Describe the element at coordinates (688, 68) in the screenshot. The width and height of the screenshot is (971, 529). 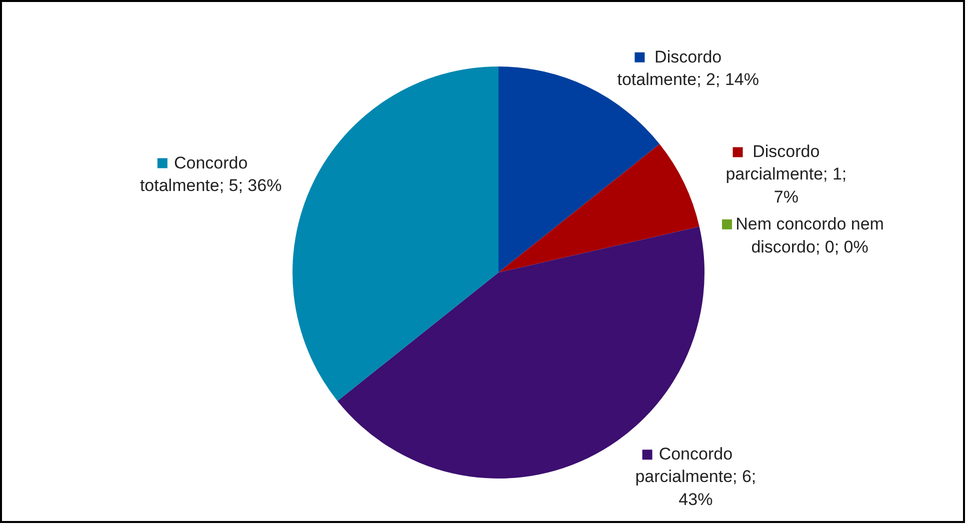
I see `legend-label: Discordo totalmente; 2; 14%` at that location.